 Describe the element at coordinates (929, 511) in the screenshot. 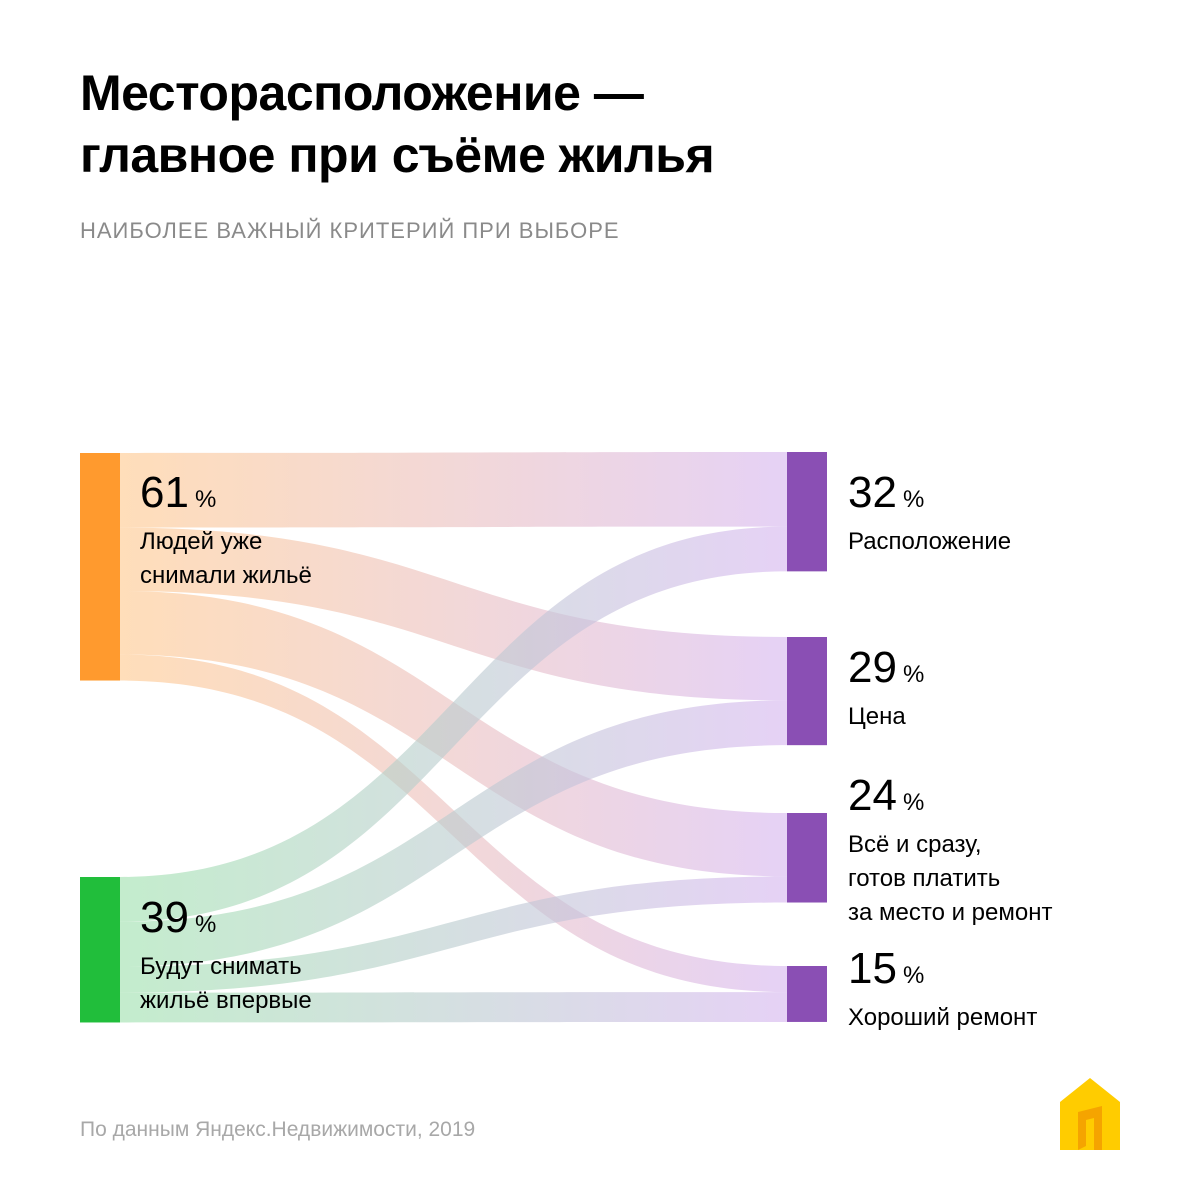

I see `target-label-location: 32 % Расположение` at that location.